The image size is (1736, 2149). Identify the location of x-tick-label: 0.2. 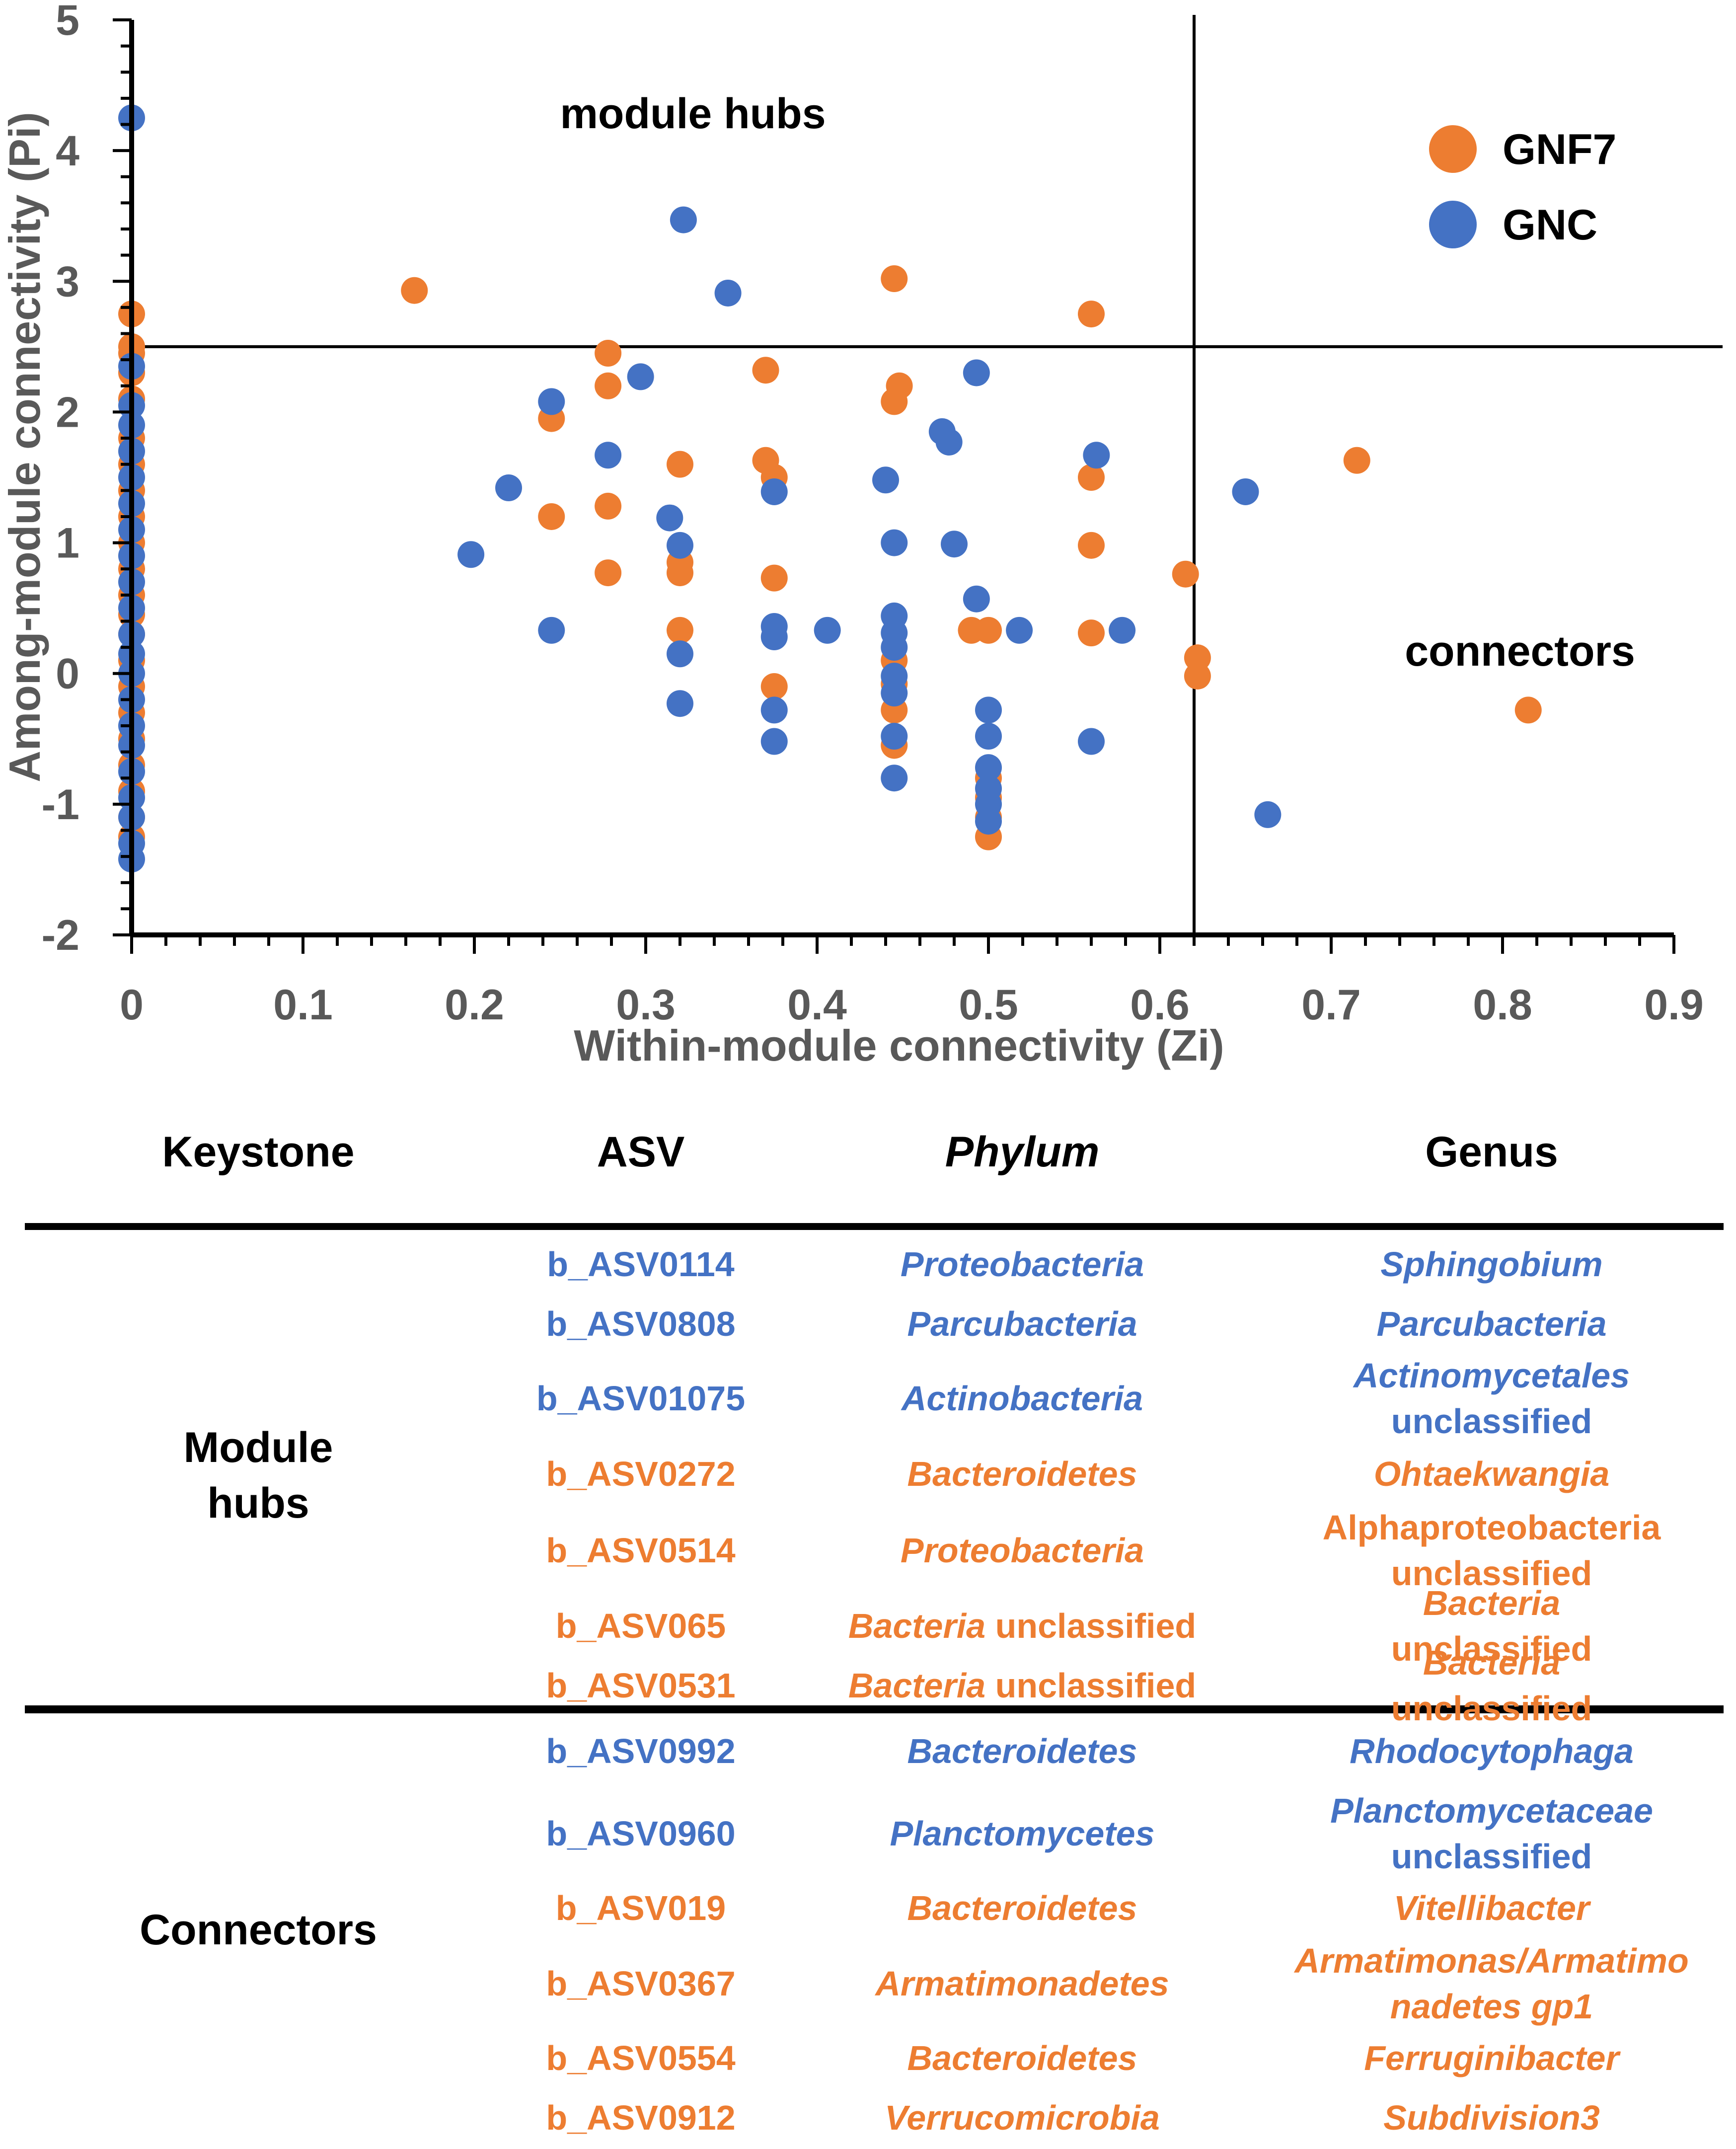
(474, 1005).